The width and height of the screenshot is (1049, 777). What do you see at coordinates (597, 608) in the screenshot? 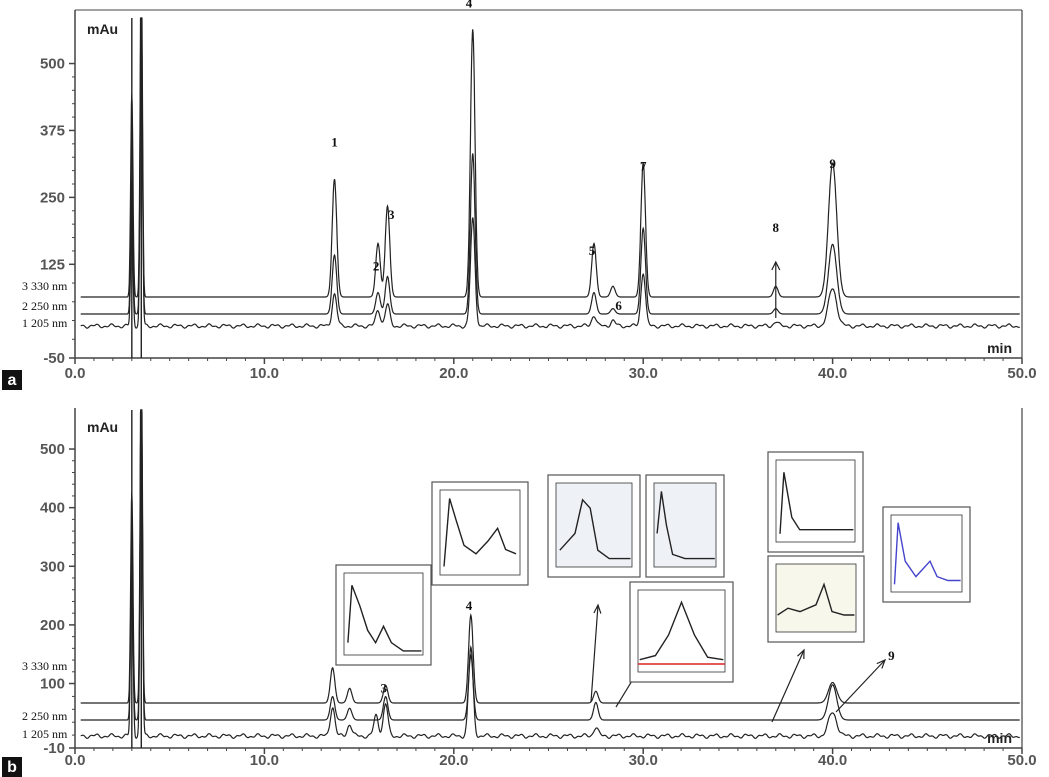
I see `peak-5-arrow-head` at bounding box center [597, 608].